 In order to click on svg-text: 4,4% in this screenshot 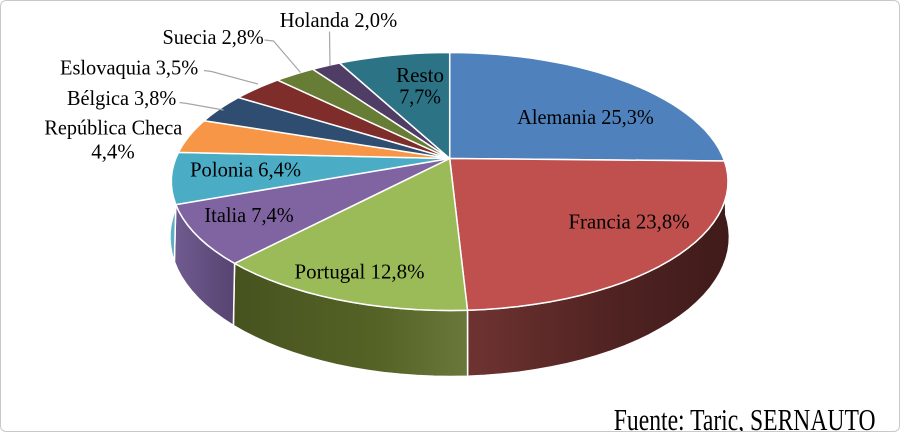, I will do `click(112, 151)`.